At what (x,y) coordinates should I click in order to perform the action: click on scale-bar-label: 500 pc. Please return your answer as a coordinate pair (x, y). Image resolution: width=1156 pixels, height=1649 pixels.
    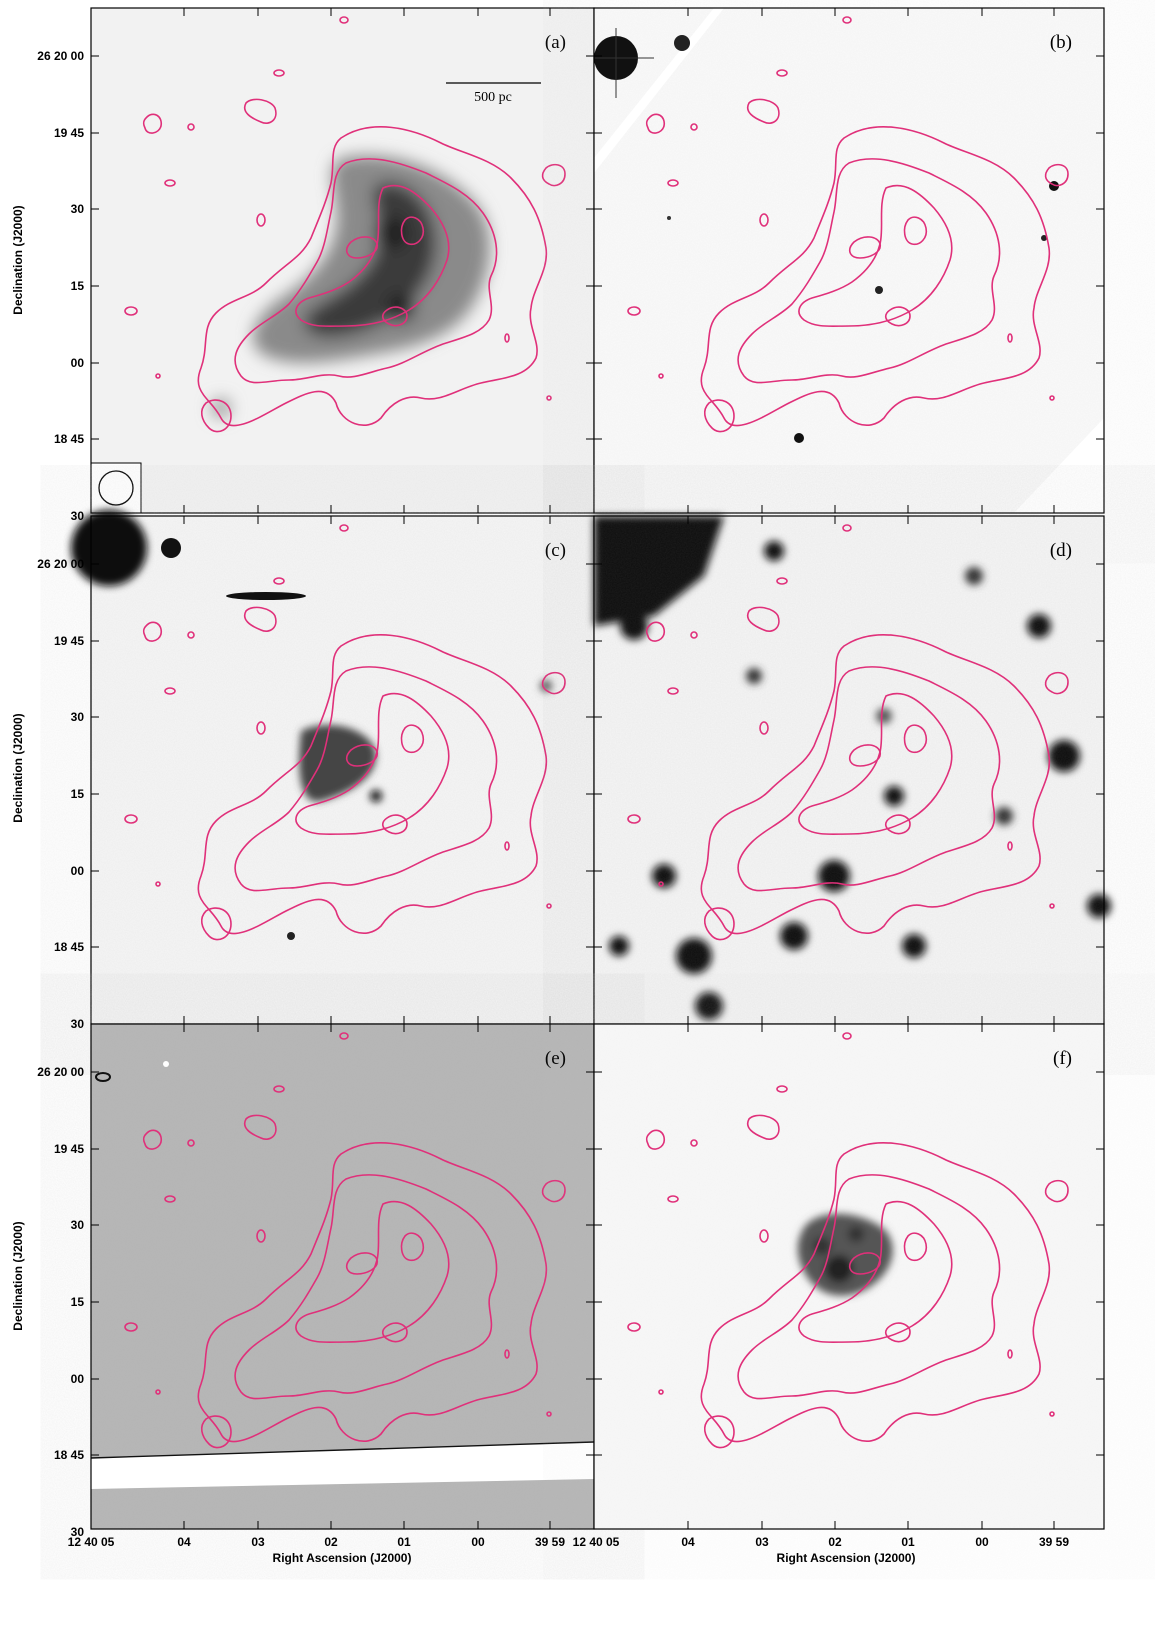
    Looking at the image, I should click on (493, 97).